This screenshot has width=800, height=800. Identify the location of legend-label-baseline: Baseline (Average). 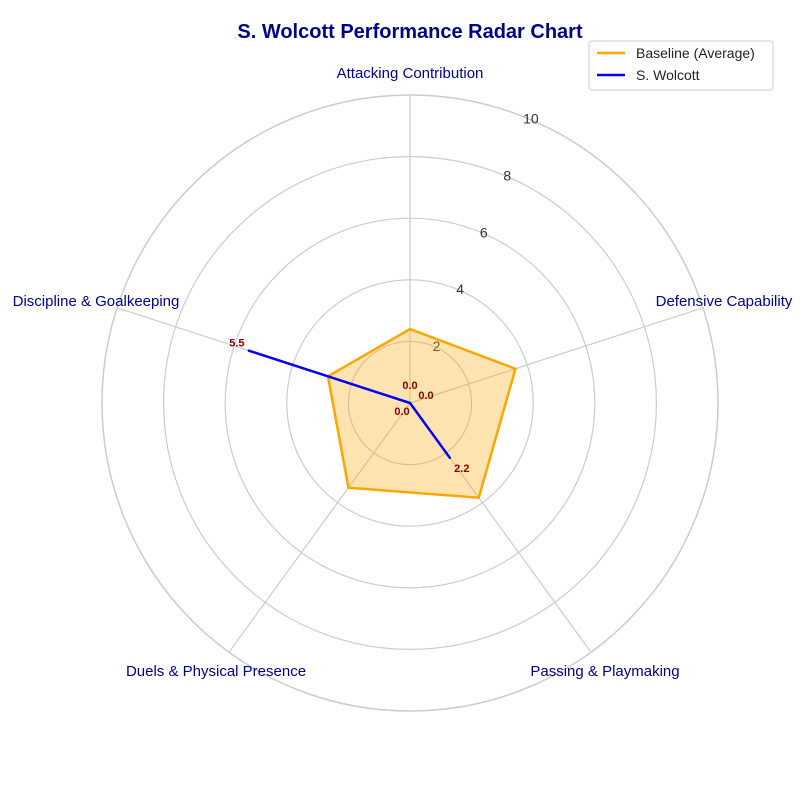
(695, 53).